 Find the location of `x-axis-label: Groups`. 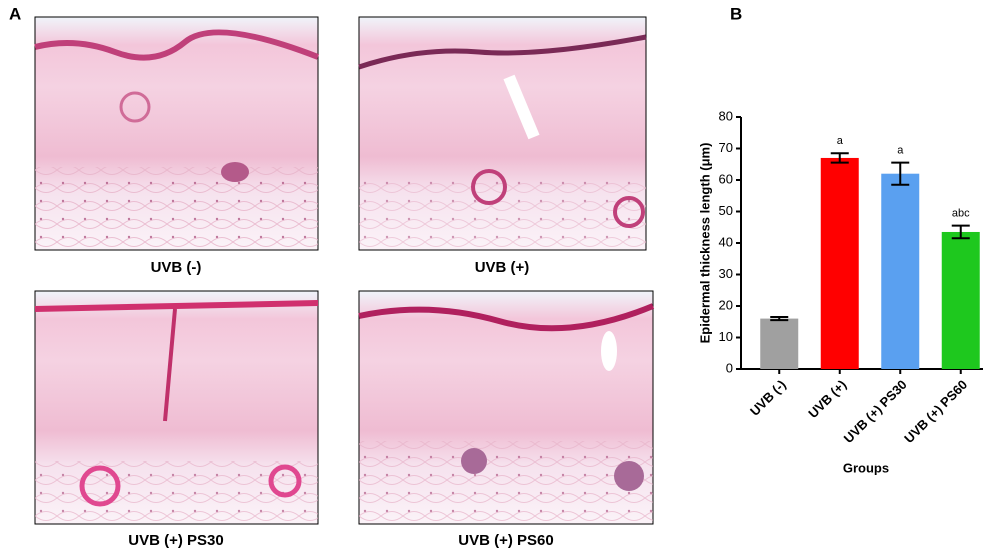

x-axis-label: Groups is located at coordinates (866, 467).